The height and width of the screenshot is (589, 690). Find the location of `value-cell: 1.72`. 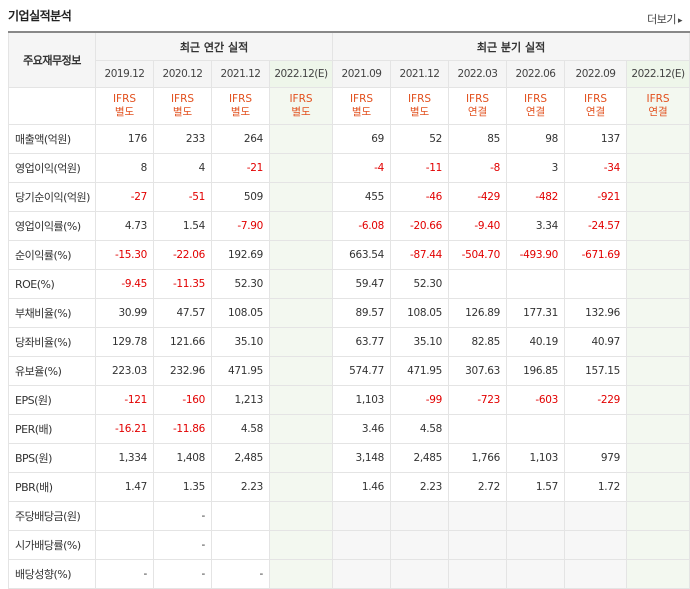

value-cell: 1.72 is located at coordinates (596, 487).